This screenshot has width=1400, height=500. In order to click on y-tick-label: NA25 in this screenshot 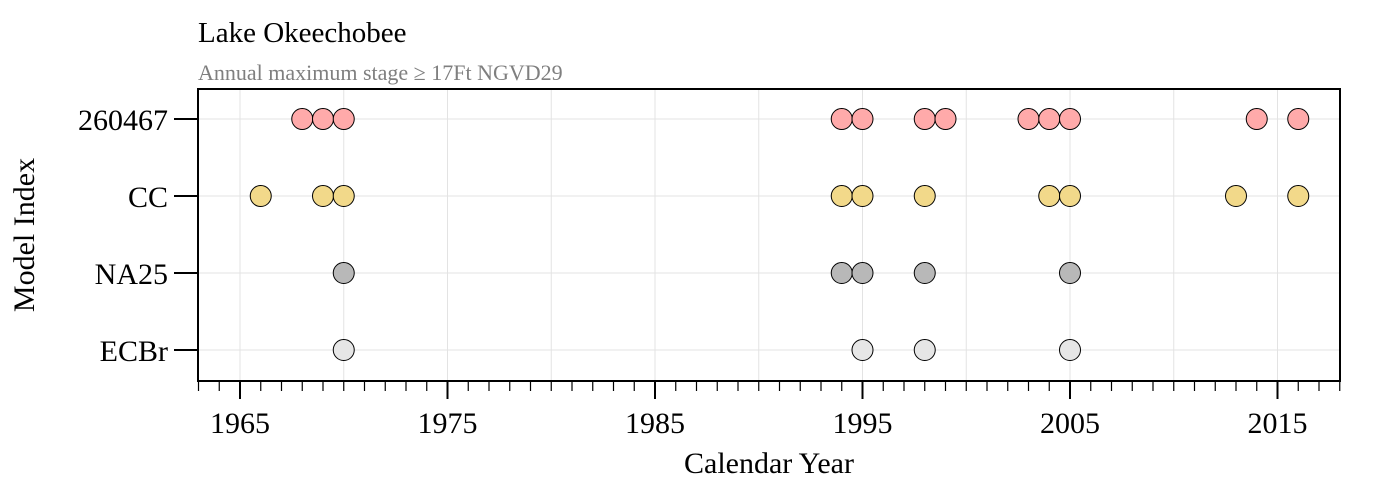, I will do `click(131, 274)`.